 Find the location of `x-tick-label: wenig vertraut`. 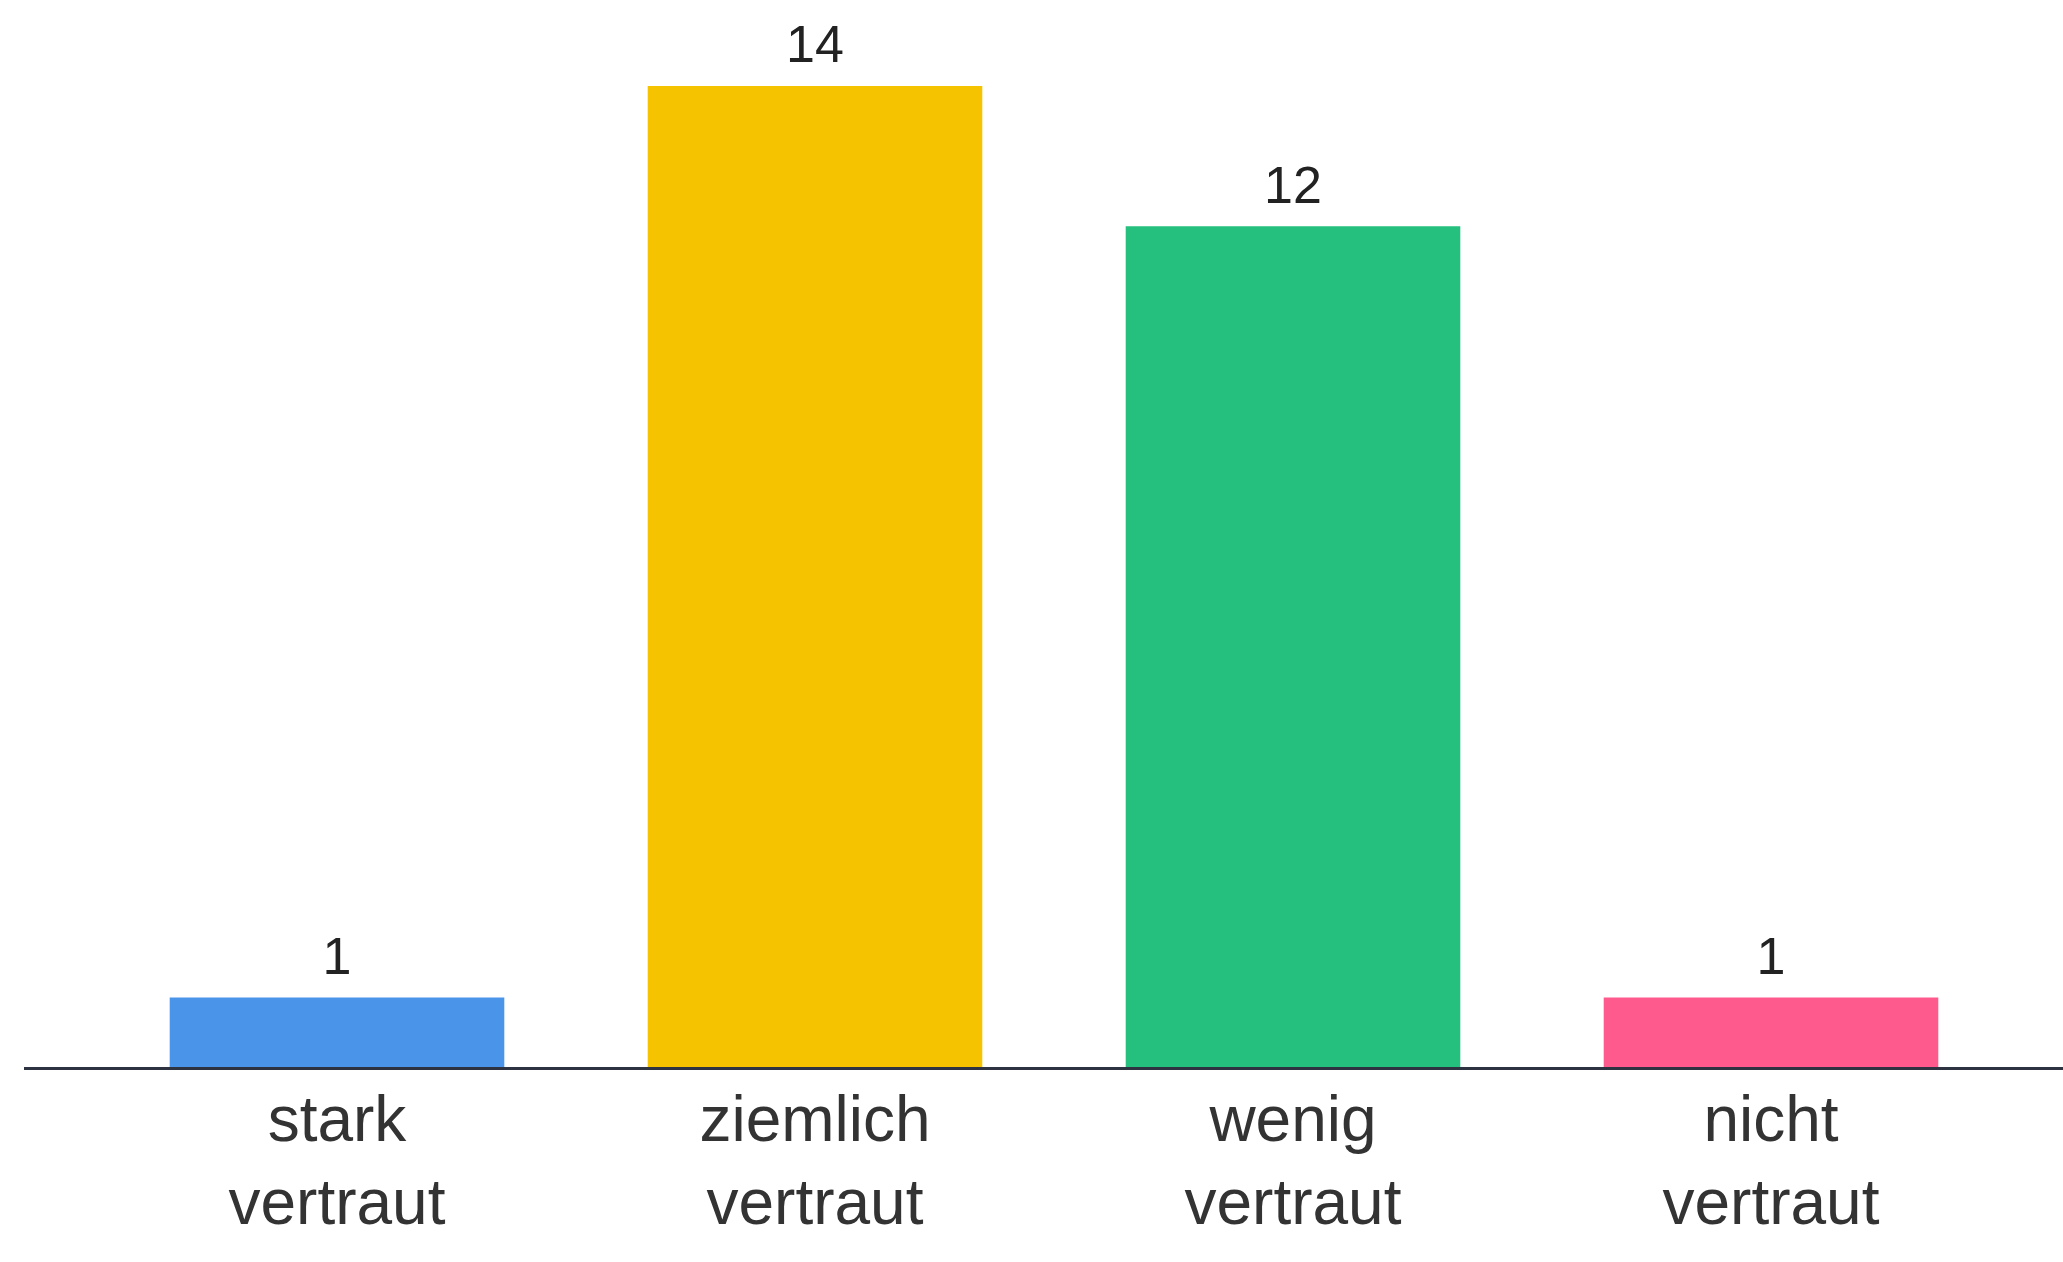

x-tick-label: wenig vertraut is located at coordinates (1293, 1160).